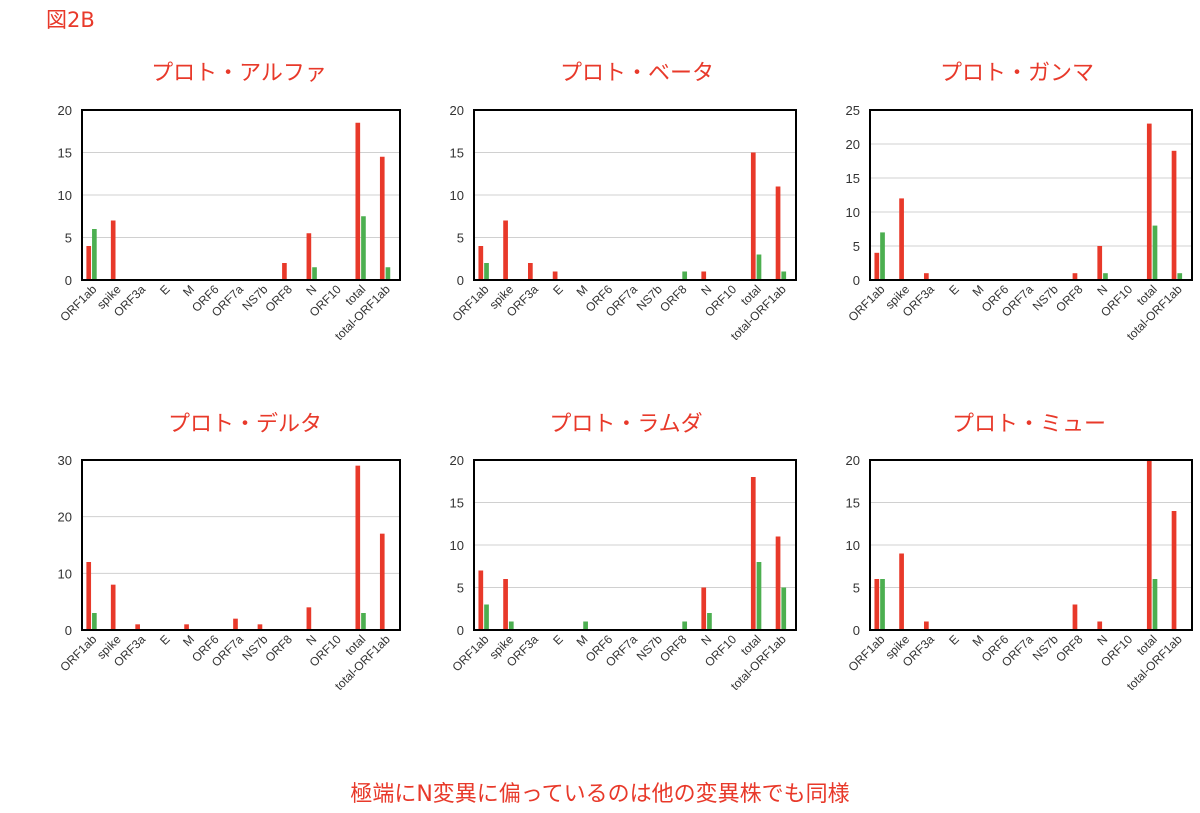 This screenshot has height=813, width=1200. What do you see at coordinates (1028, 424) in the screenshot?
I see `chart-title-mu: プロト・ミュー` at bounding box center [1028, 424].